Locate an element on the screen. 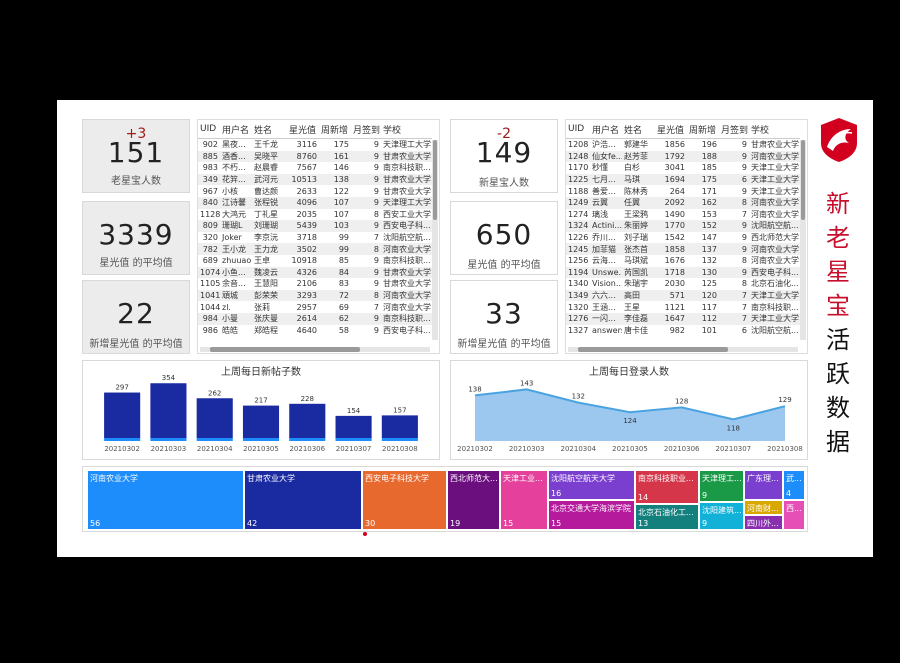 The image size is (900, 663). treemap-cell: 南京科技职业... 14 is located at coordinates (667, 487).